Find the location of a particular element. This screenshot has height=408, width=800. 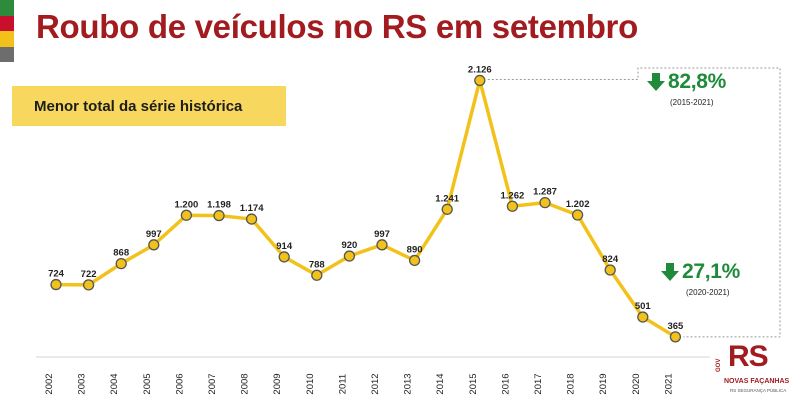

data-point-2017 is located at coordinates (545, 202).